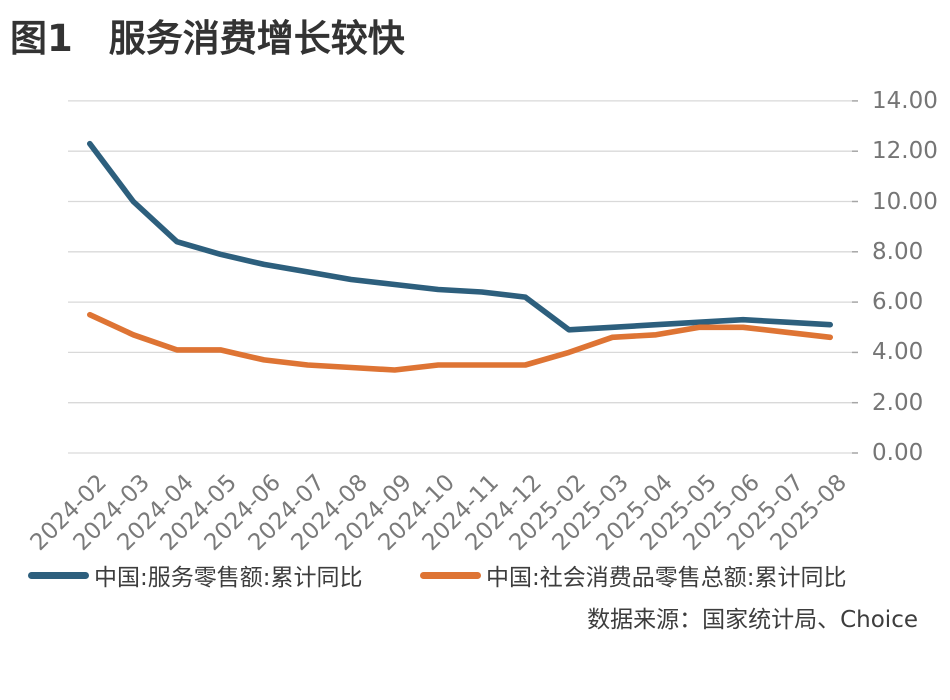 Image resolution: width=950 pixels, height=700 pixels. I want to click on legend-swatch-orange-line, so click(450, 575).